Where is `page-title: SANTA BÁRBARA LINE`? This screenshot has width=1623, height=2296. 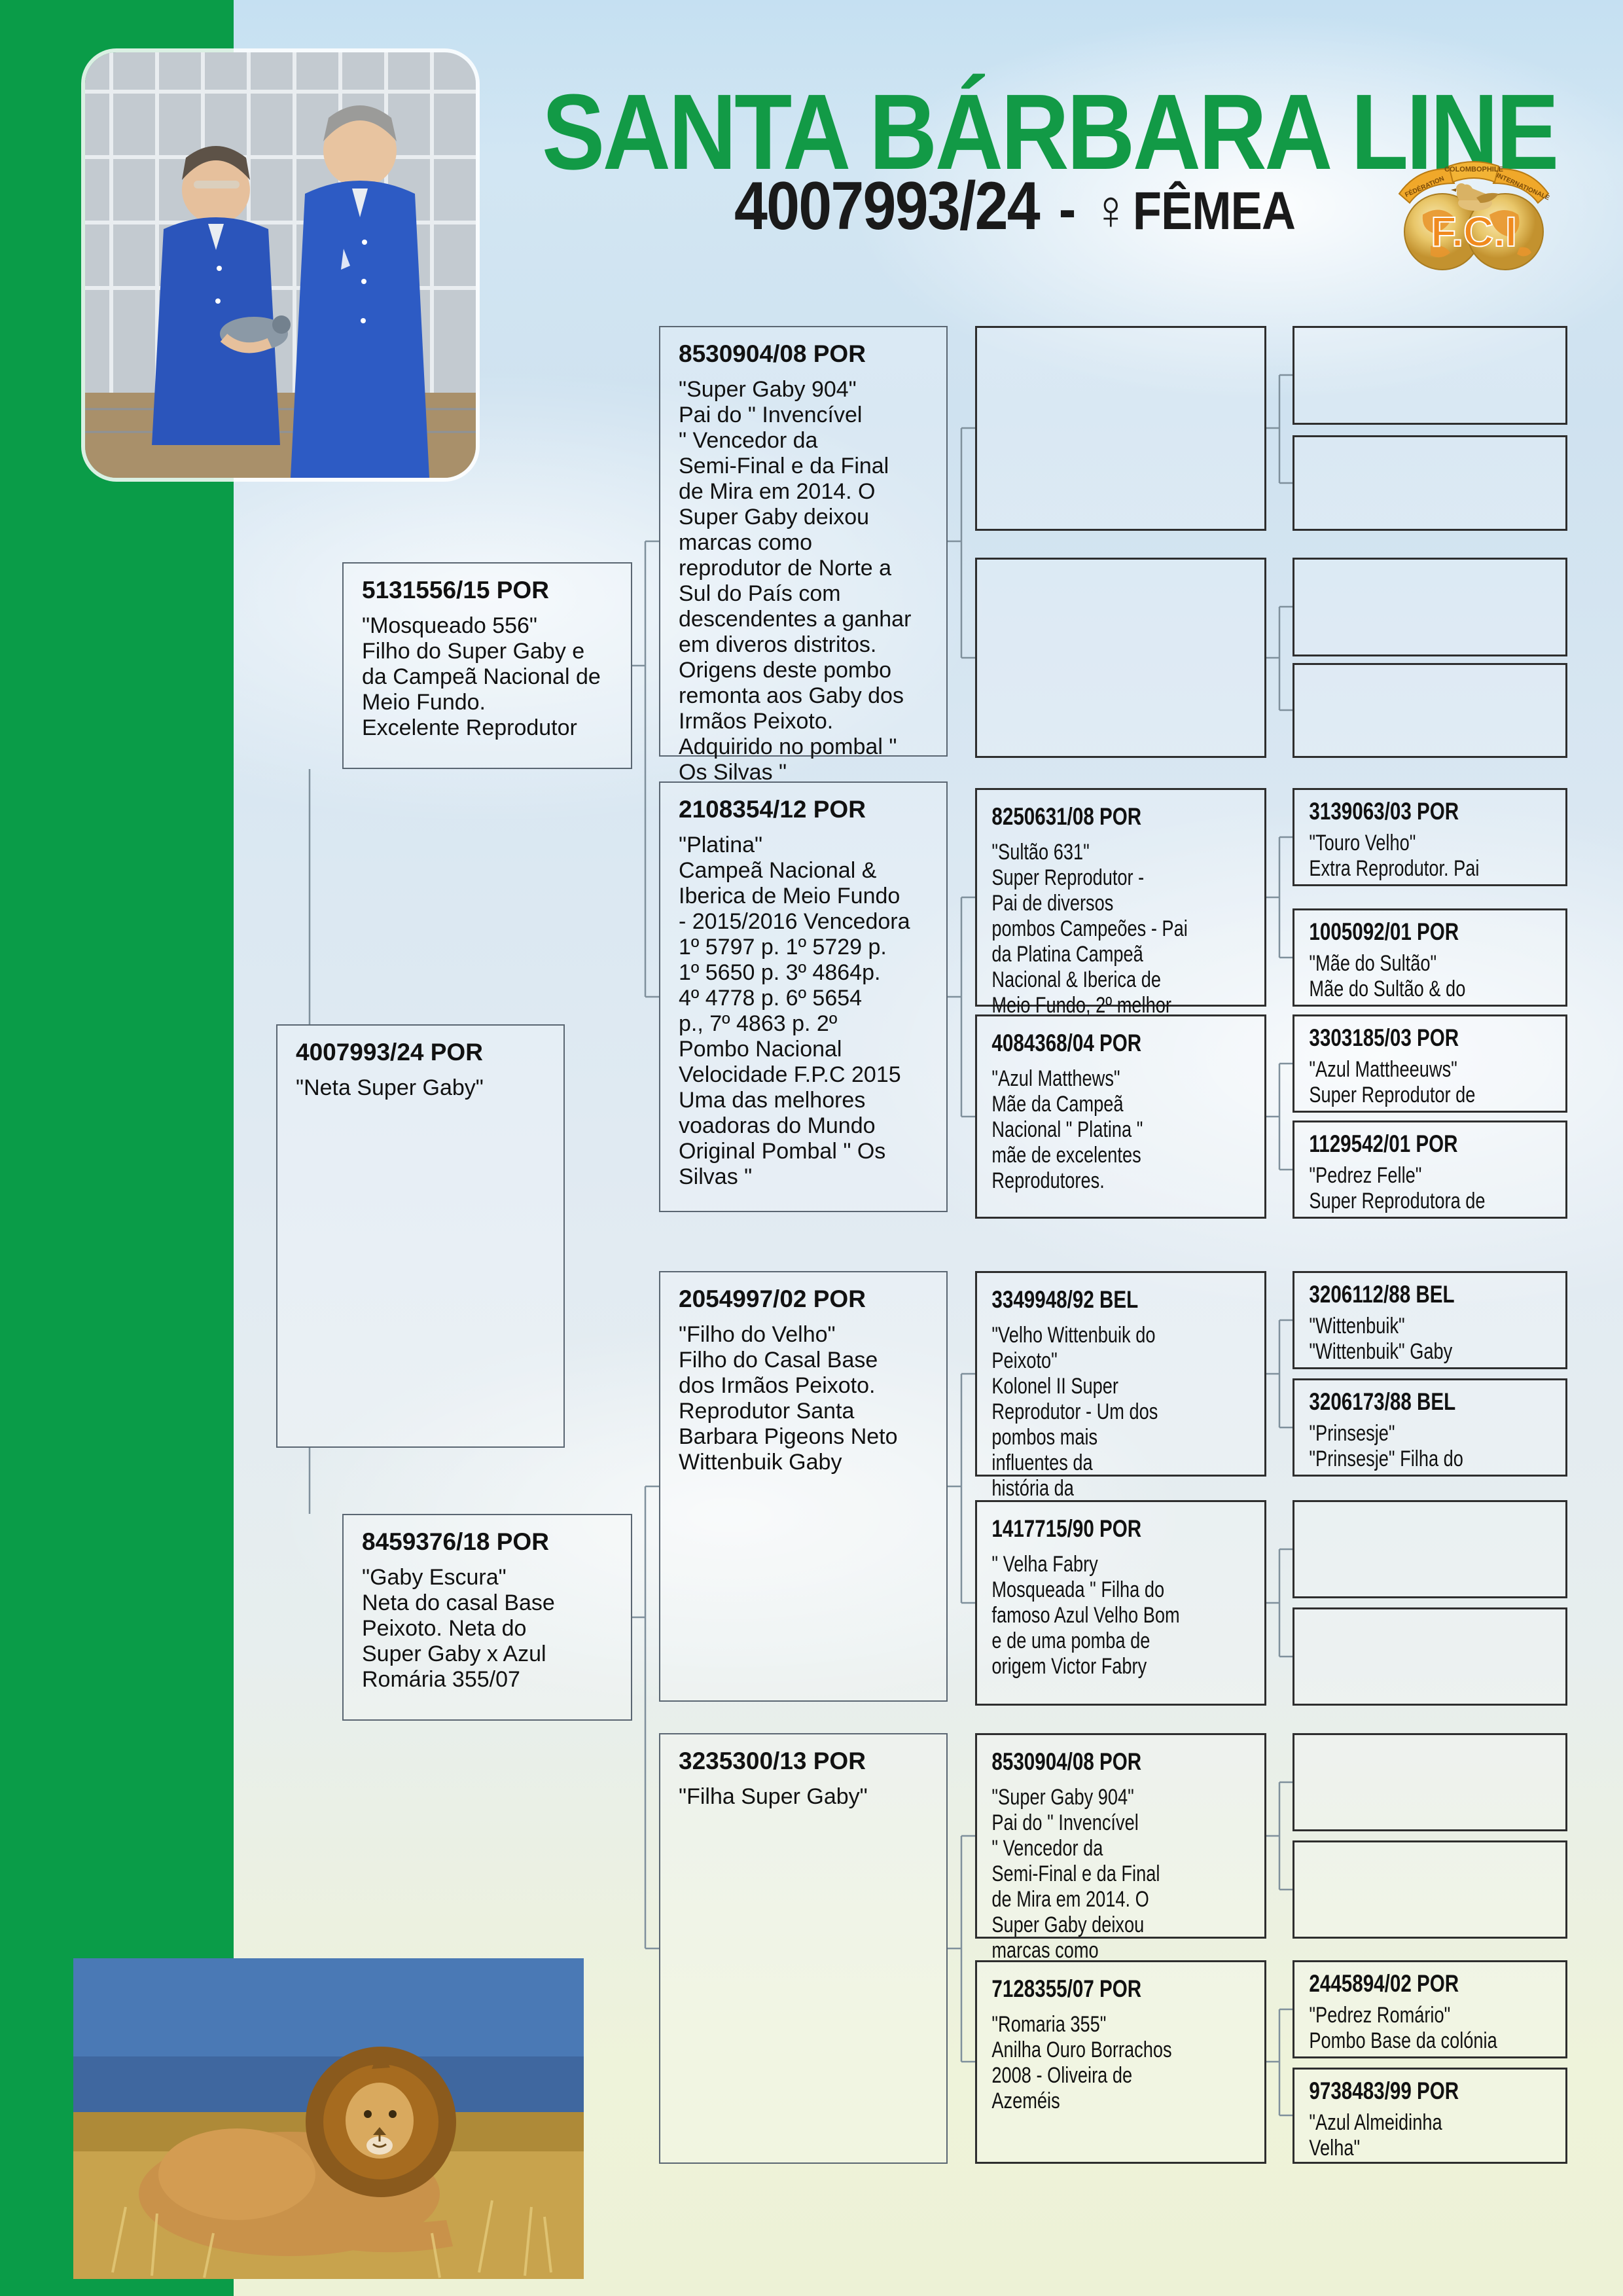 page-title: SANTA BÁRBARA LINE is located at coordinates (1050, 132).